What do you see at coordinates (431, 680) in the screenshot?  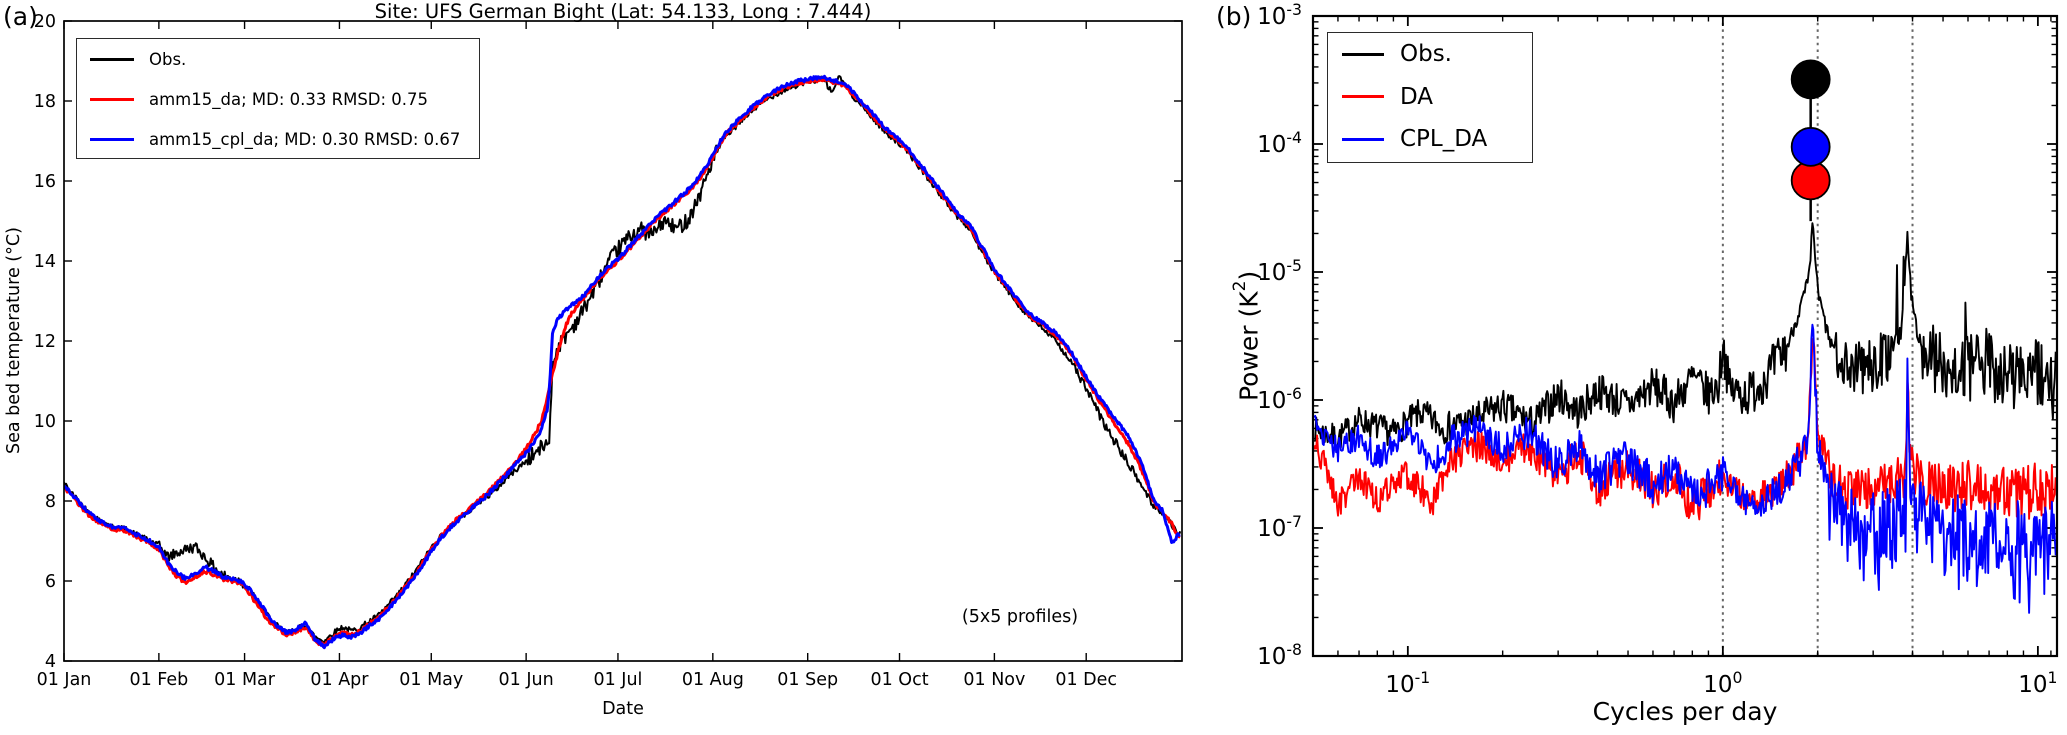 I see `panel-a-x-tick-label: 01 May` at bounding box center [431, 680].